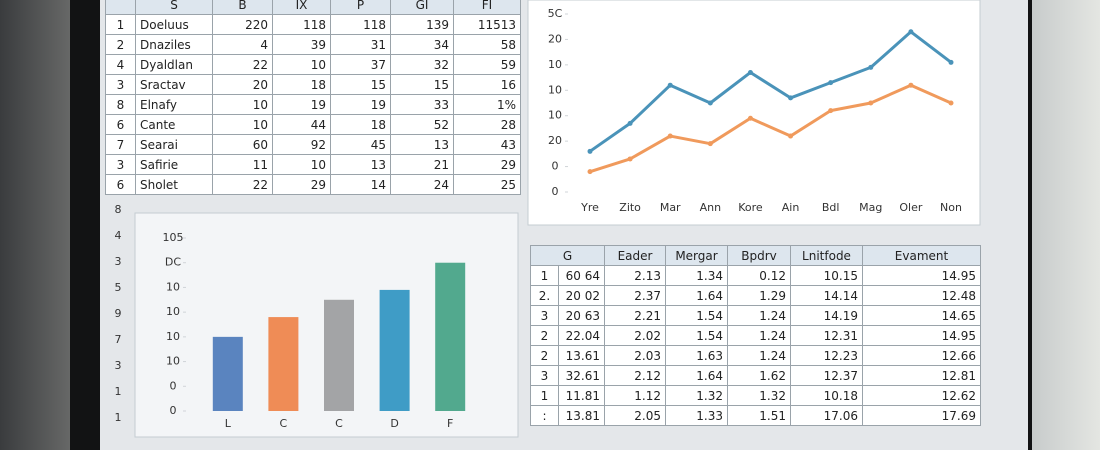  I want to click on table-row: 6 Cante 10 44 18 52 28, so click(313, 124).